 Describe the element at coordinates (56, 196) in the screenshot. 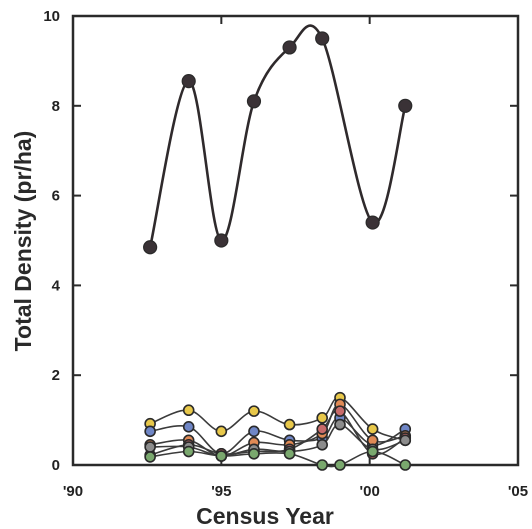

I see `y-tick-label: 6` at that location.